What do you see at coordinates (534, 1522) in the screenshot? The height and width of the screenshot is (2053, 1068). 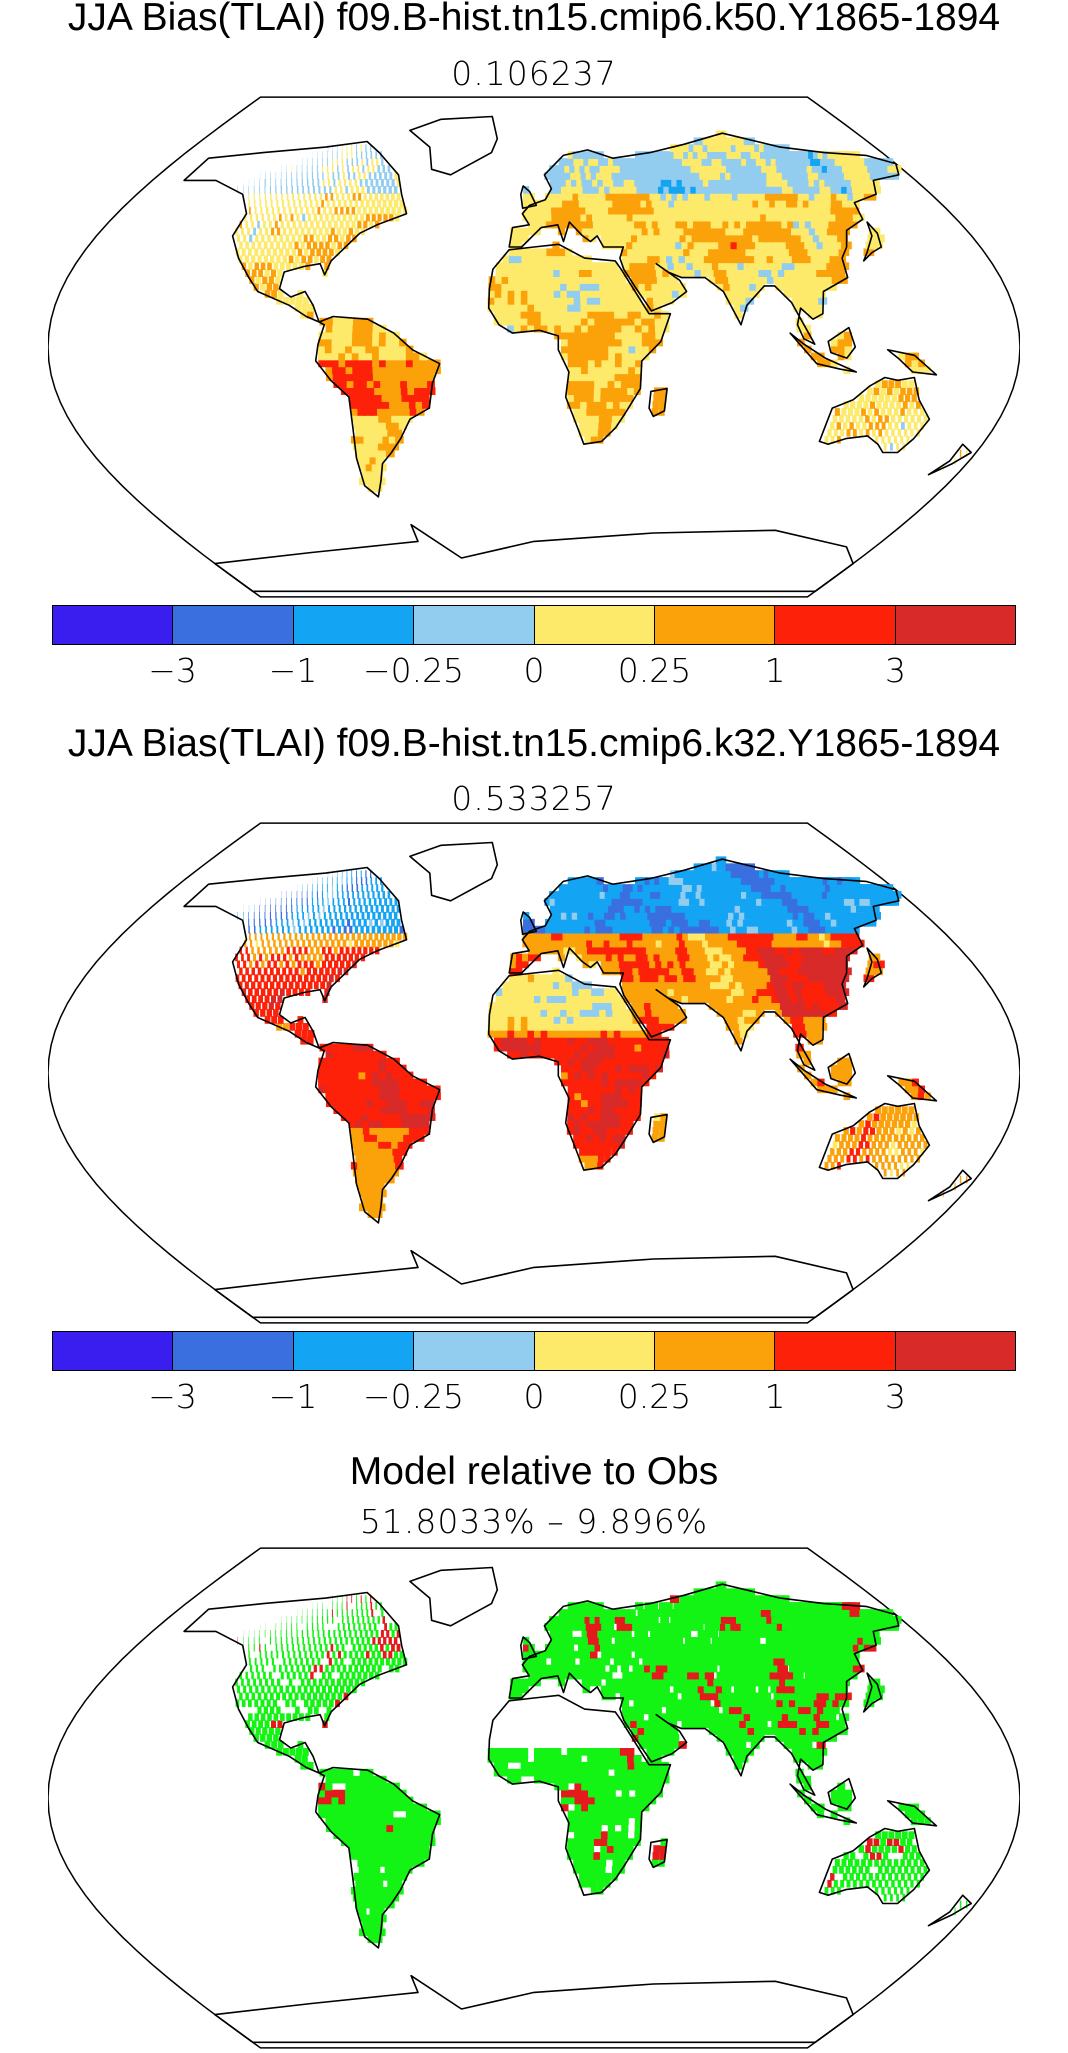 I see `panel-subtitle: 51.8033% – 9.896%` at bounding box center [534, 1522].